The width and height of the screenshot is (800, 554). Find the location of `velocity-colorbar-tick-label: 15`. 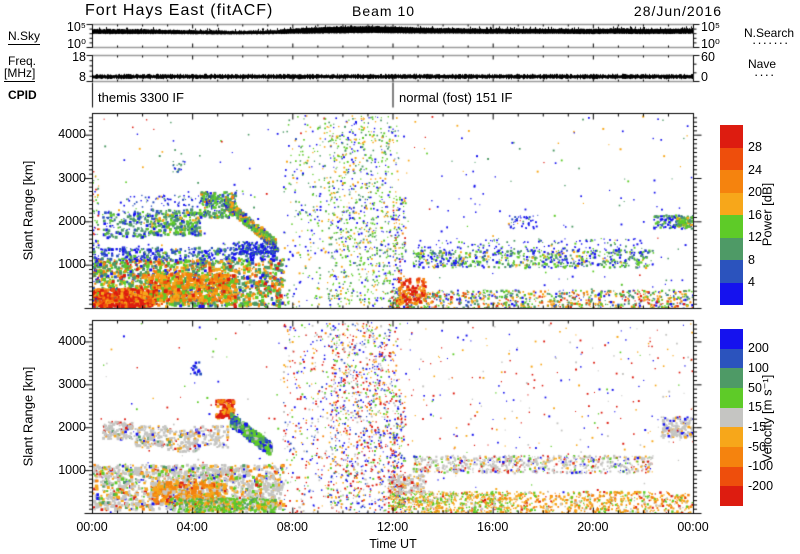

velocity-colorbar-tick-label: 15 is located at coordinates (755, 407).